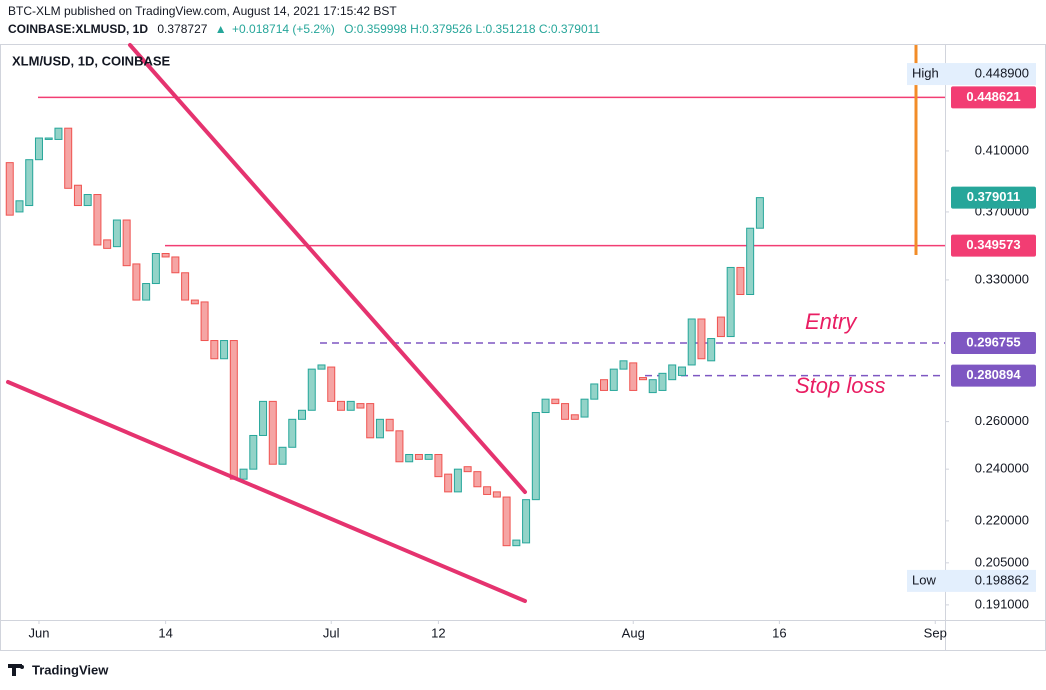 The height and width of the screenshot is (690, 1046). I want to click on y-tick-label: 0.410000, so click(1002, 149).